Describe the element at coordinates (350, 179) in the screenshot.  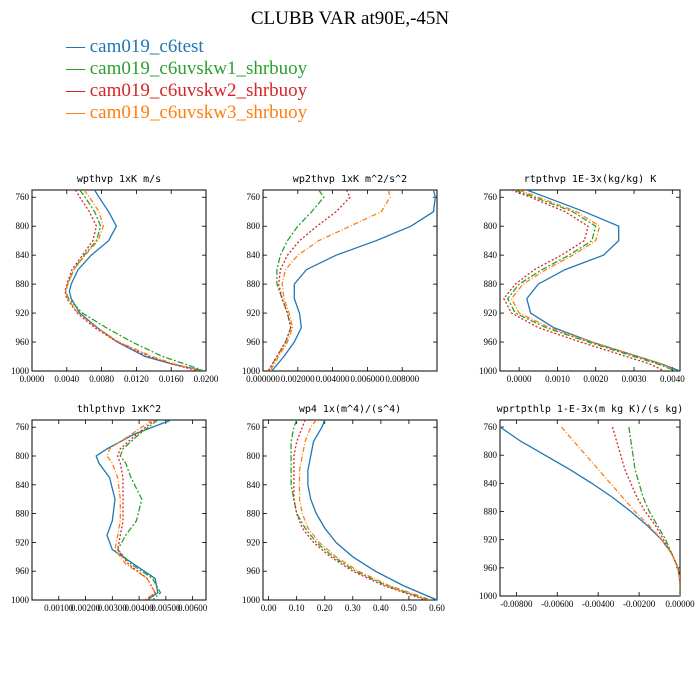
I see `panel-title: wp2thvp 1xK m^2/s^2` at that location.